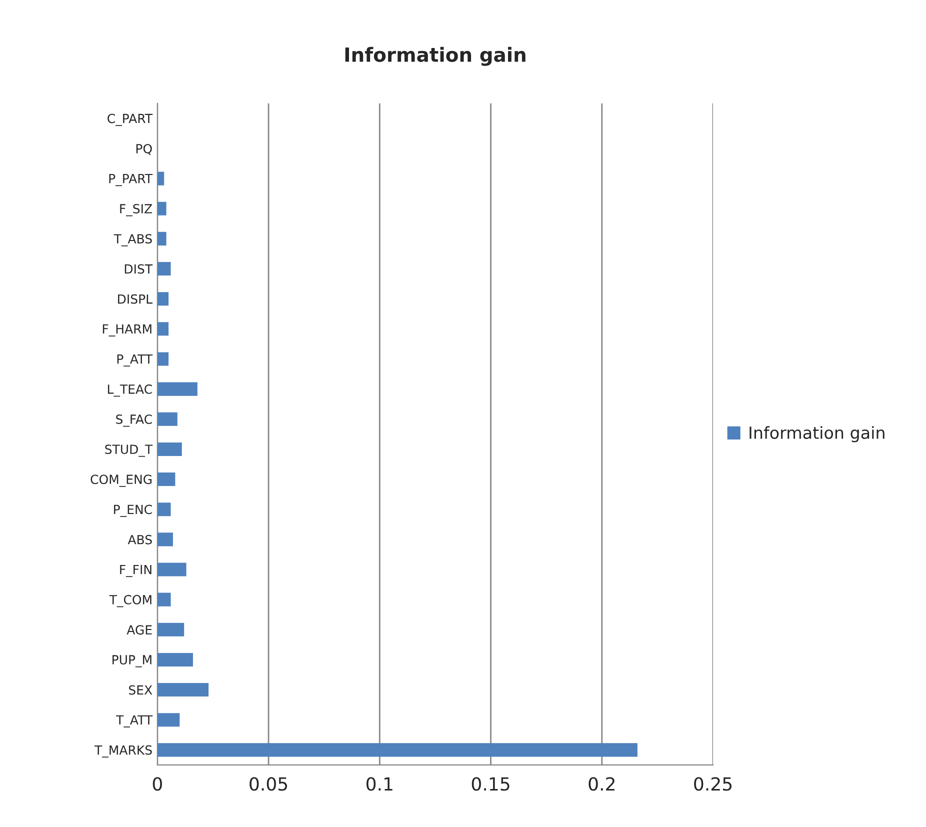  Describe the element at coordinates (144, 149) in the screenshot. I see `y-tick-label: PQ` at that location.